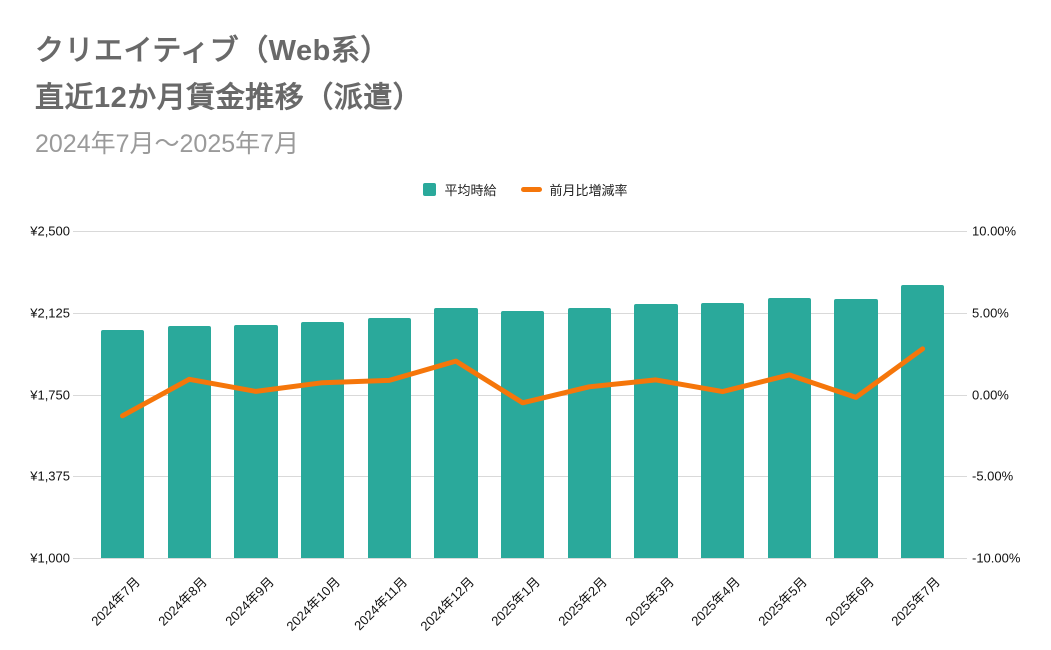 This screenshot has height=650, width=1051. What do you see at coordinates (116, 601) in the screenshot?
I see `x-axis-tick-label: 2024年7月` at bounding box center [116, 601].